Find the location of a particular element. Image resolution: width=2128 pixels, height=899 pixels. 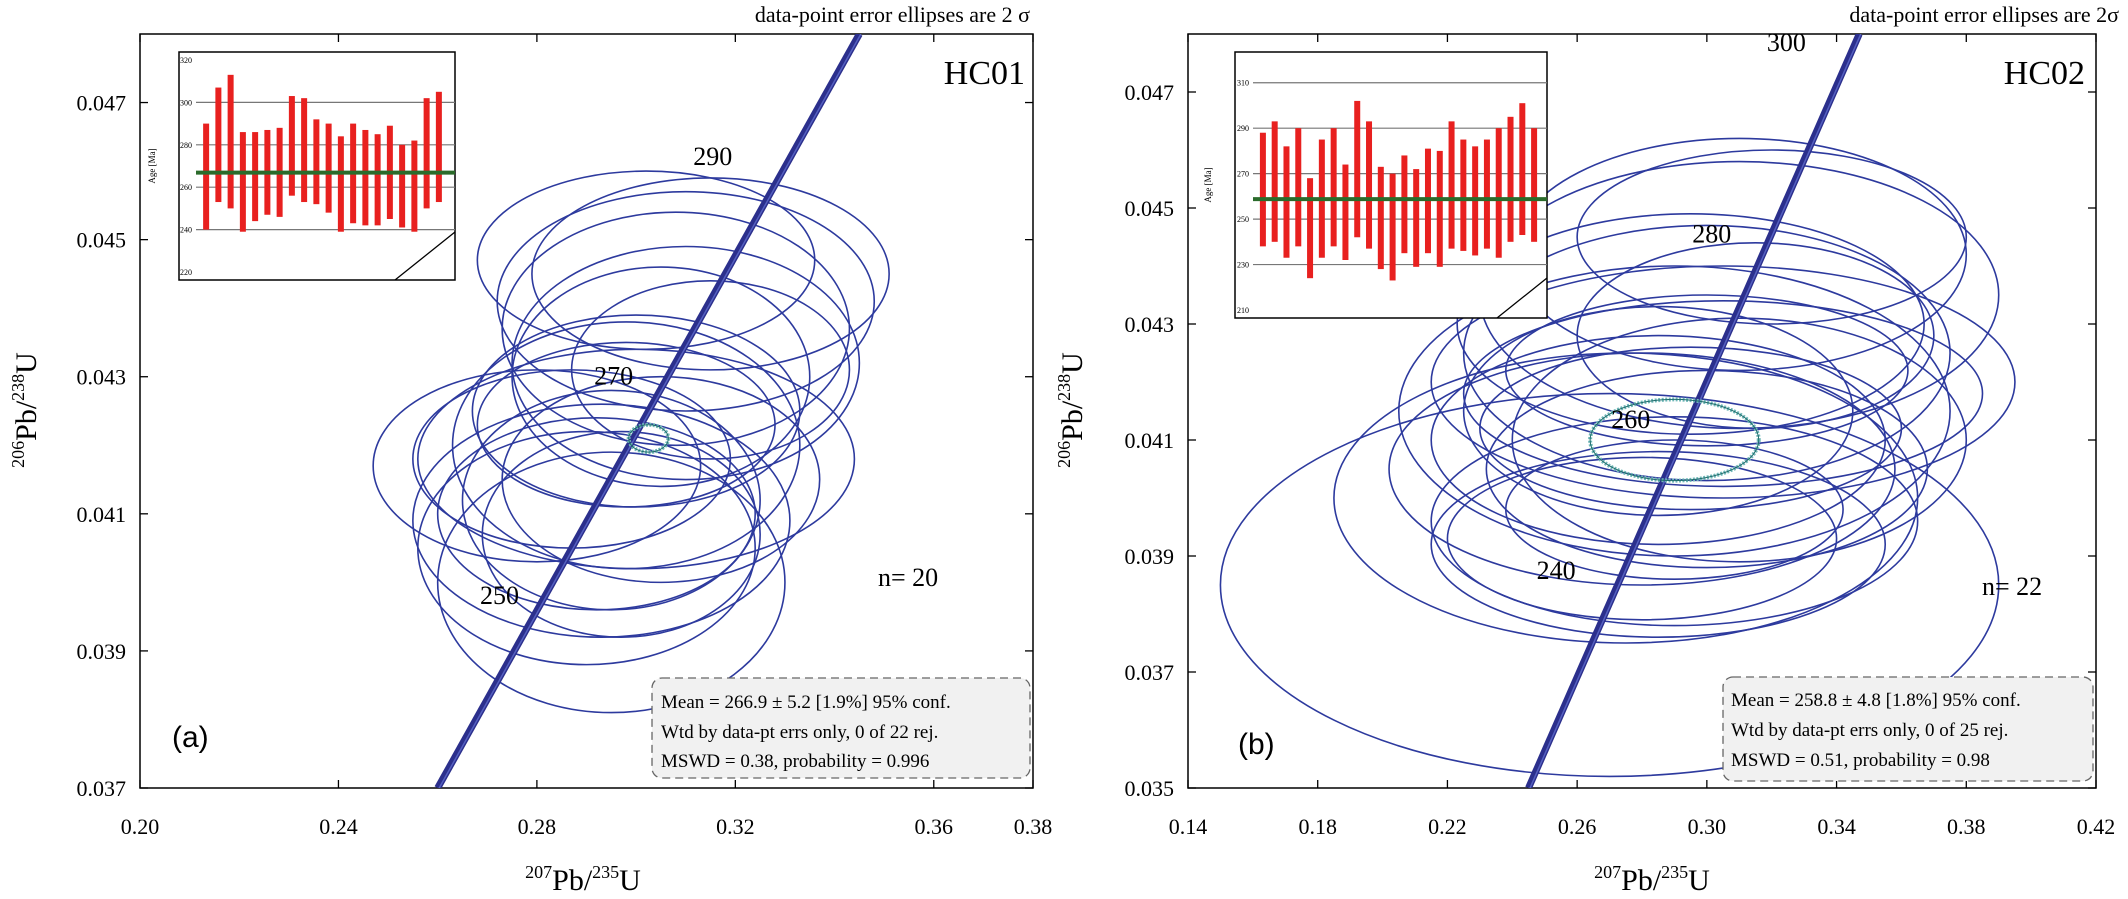

x-tick-label: 0.22 is located at coordinates (1447, 826).